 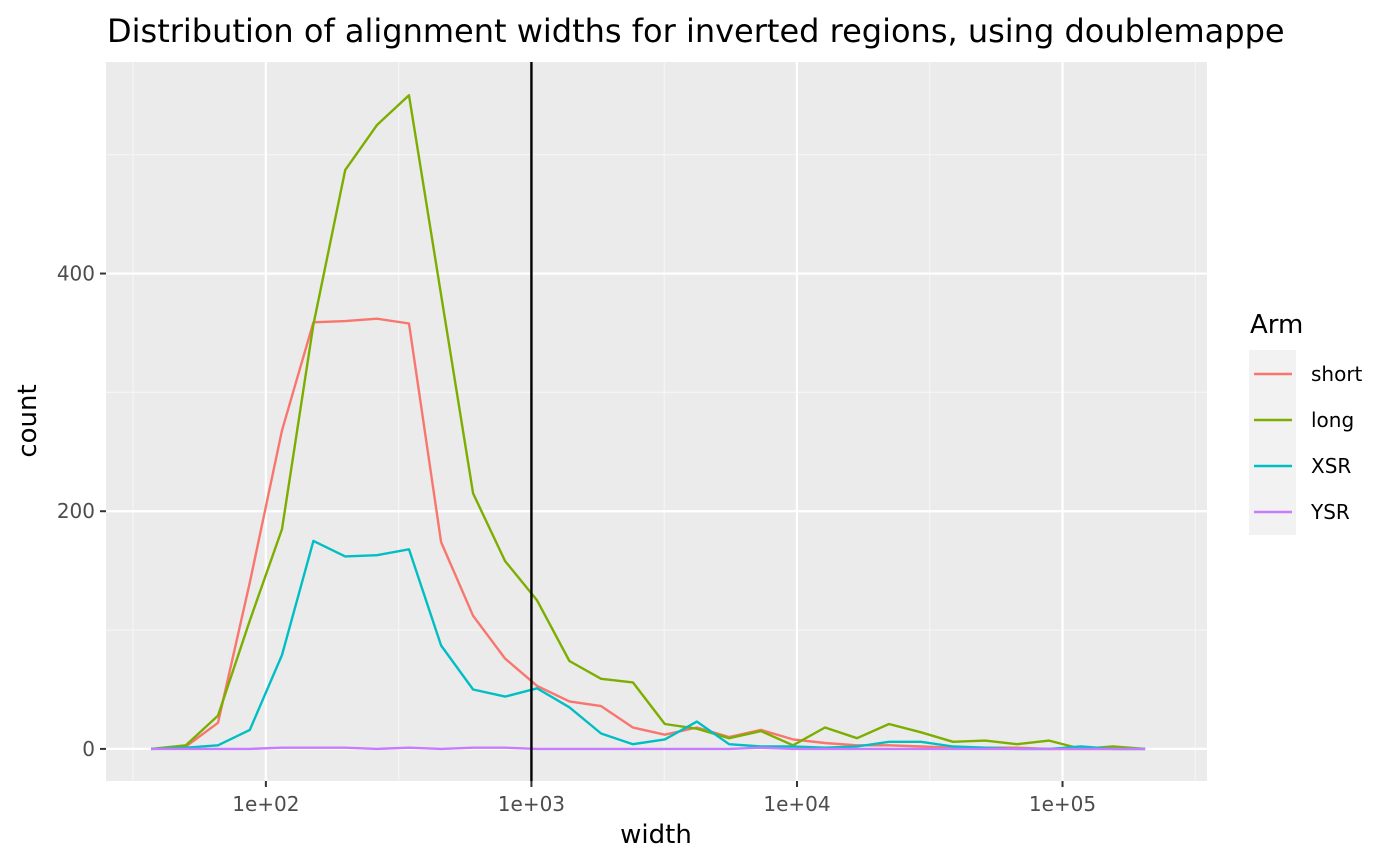 I want to click on legend-label-short: short, so click(x=1337, y=374).